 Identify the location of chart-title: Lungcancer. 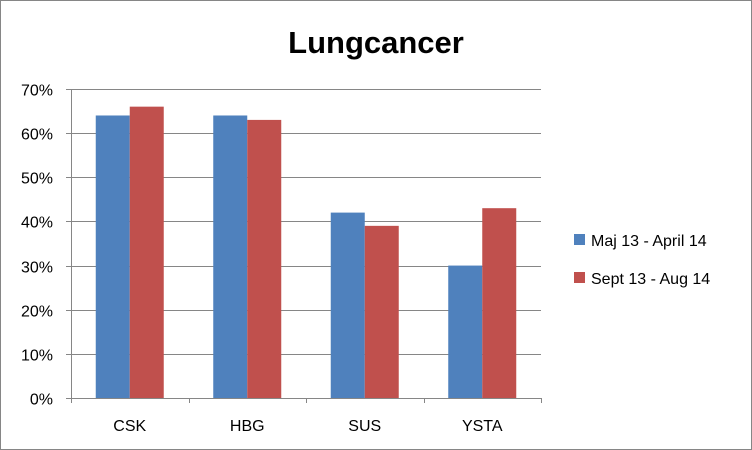
(376, 42).